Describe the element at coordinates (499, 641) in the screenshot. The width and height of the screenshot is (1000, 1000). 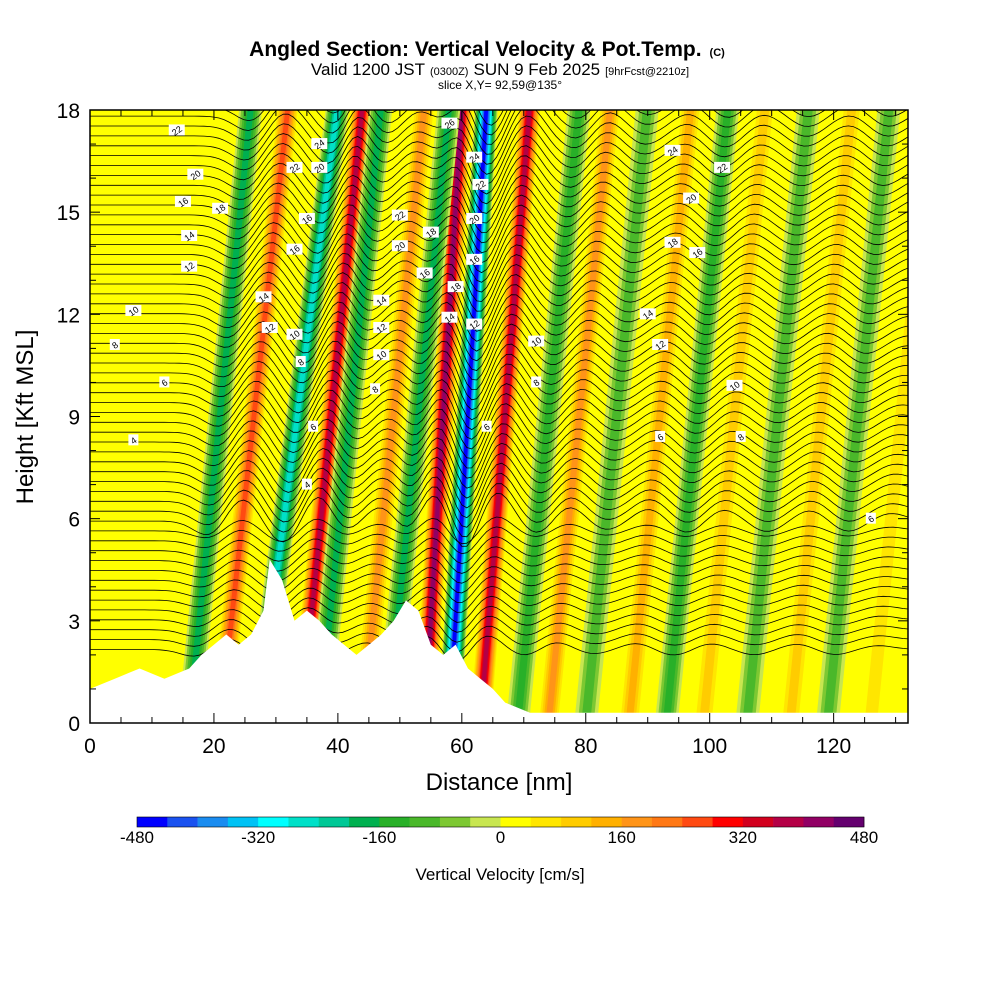
I see `terrain` at that location.